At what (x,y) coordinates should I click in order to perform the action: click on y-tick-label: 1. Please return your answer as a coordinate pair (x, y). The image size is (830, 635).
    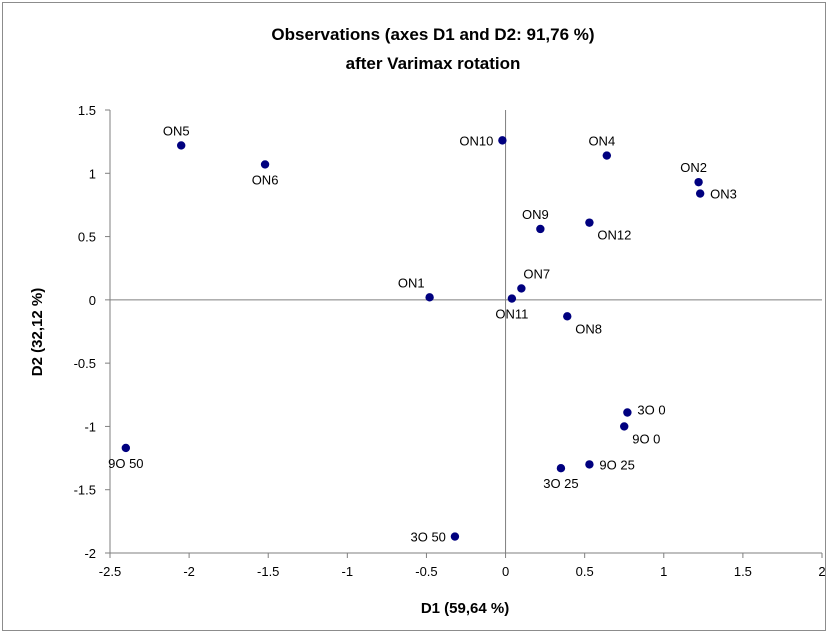
    Looking at the image, I should click on (92, 173).